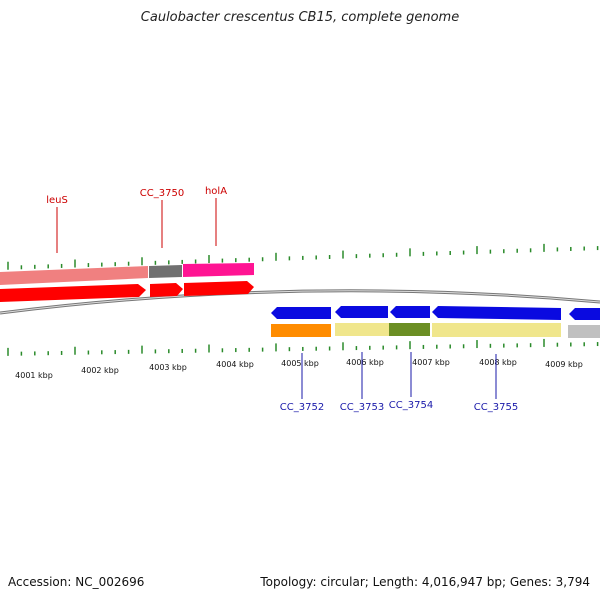 The width and height of the screenshot is (600, 600). Describe the element at coordinates (301, 330) in the screenshot. I see `cds-cc3752-bar` at that location.